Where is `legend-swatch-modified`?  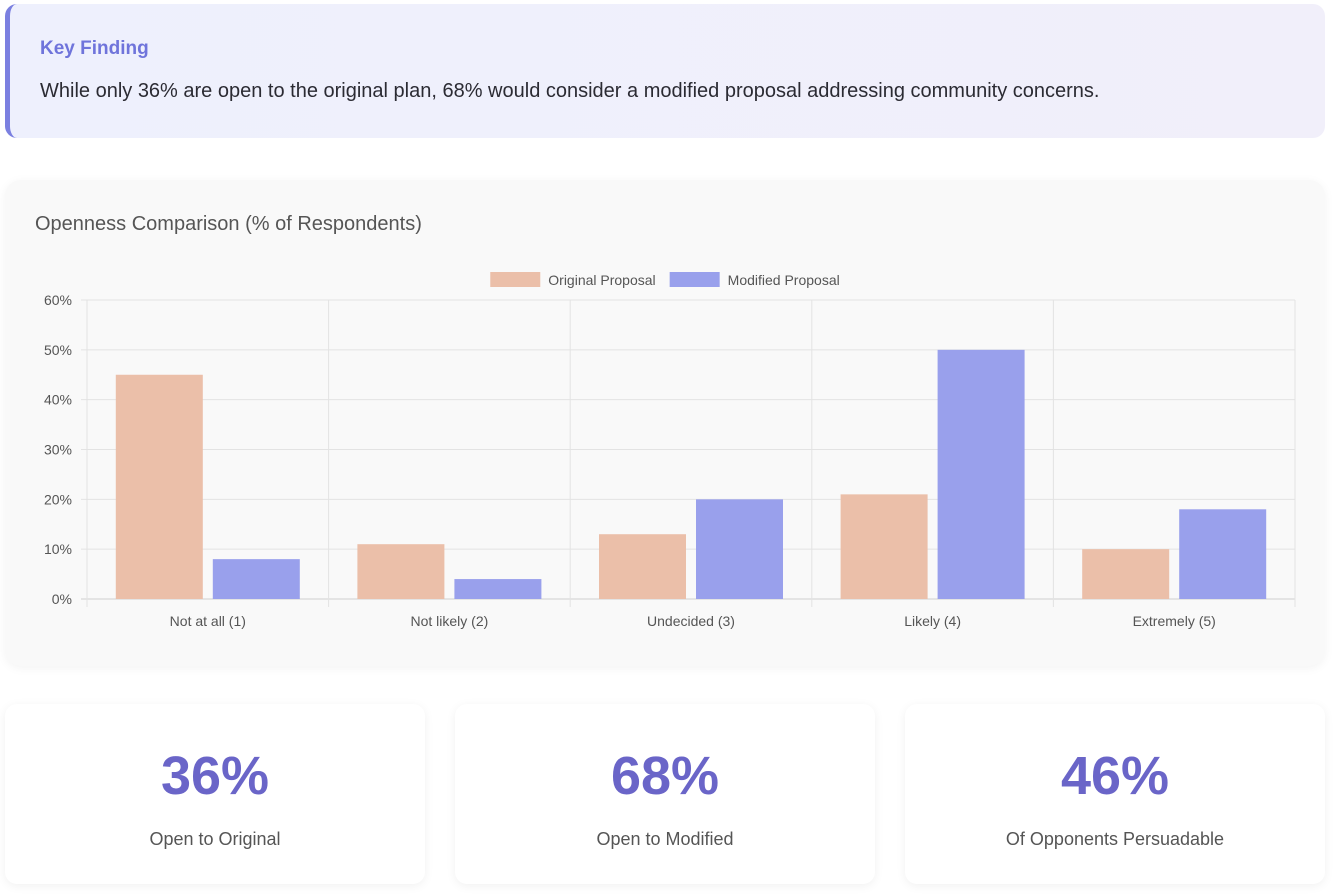 legend-swatch-modified is located at coordinates (694, 279).